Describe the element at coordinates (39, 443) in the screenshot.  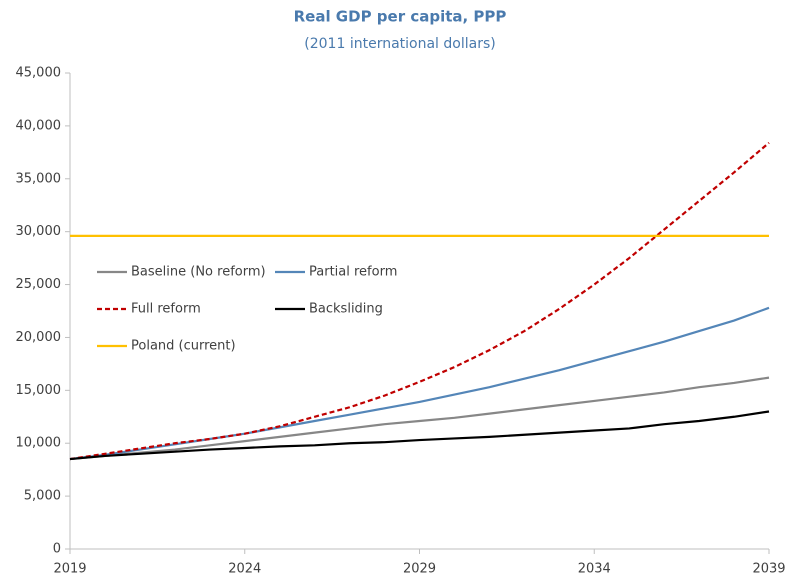
I see `y-tick-label: 10,000` at that location.